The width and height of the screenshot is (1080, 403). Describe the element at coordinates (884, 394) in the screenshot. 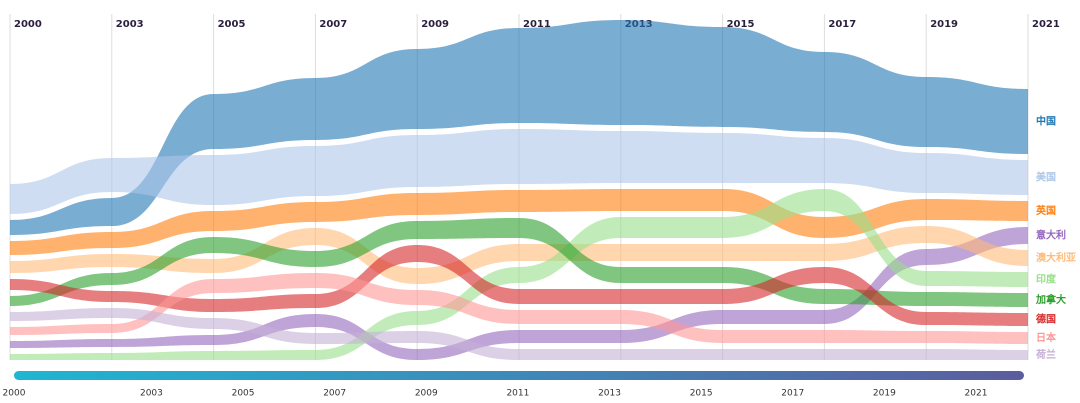

I see `slider-label: 2019` at that location.